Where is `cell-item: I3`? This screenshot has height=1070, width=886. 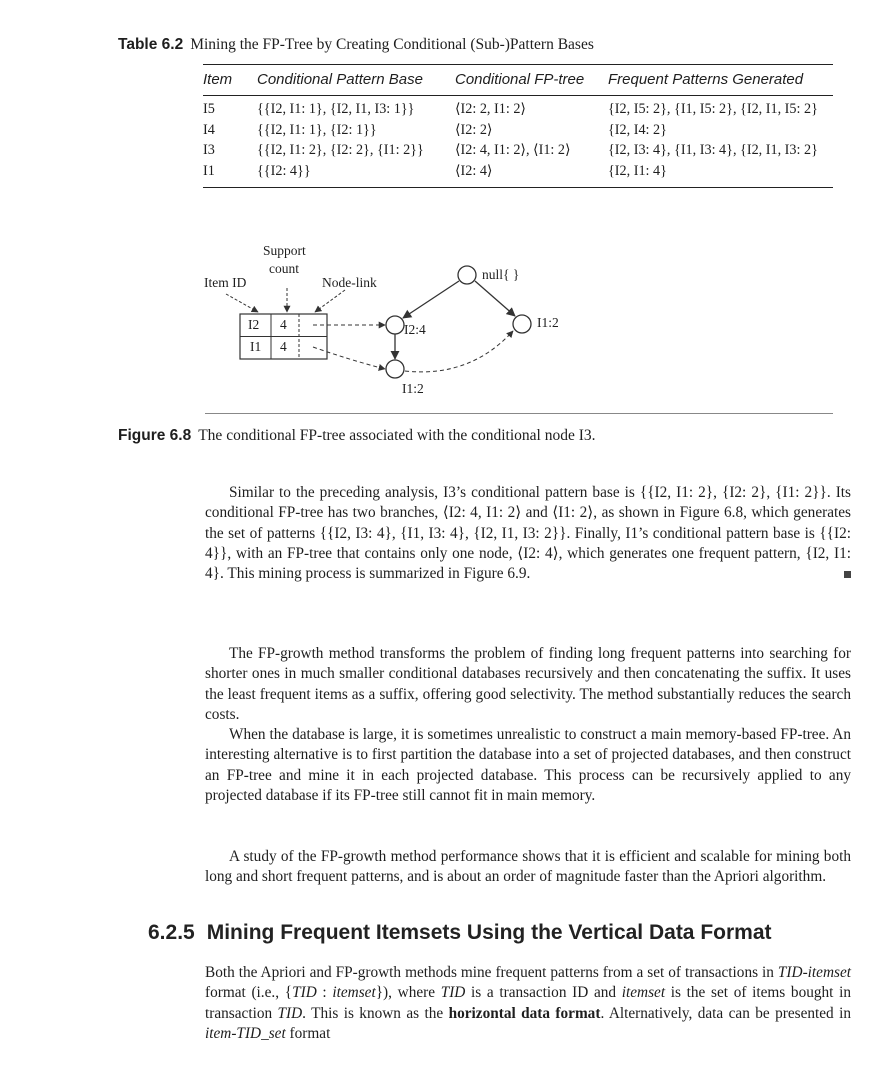 cell-item: I3 is located at coordinates (209, 150).